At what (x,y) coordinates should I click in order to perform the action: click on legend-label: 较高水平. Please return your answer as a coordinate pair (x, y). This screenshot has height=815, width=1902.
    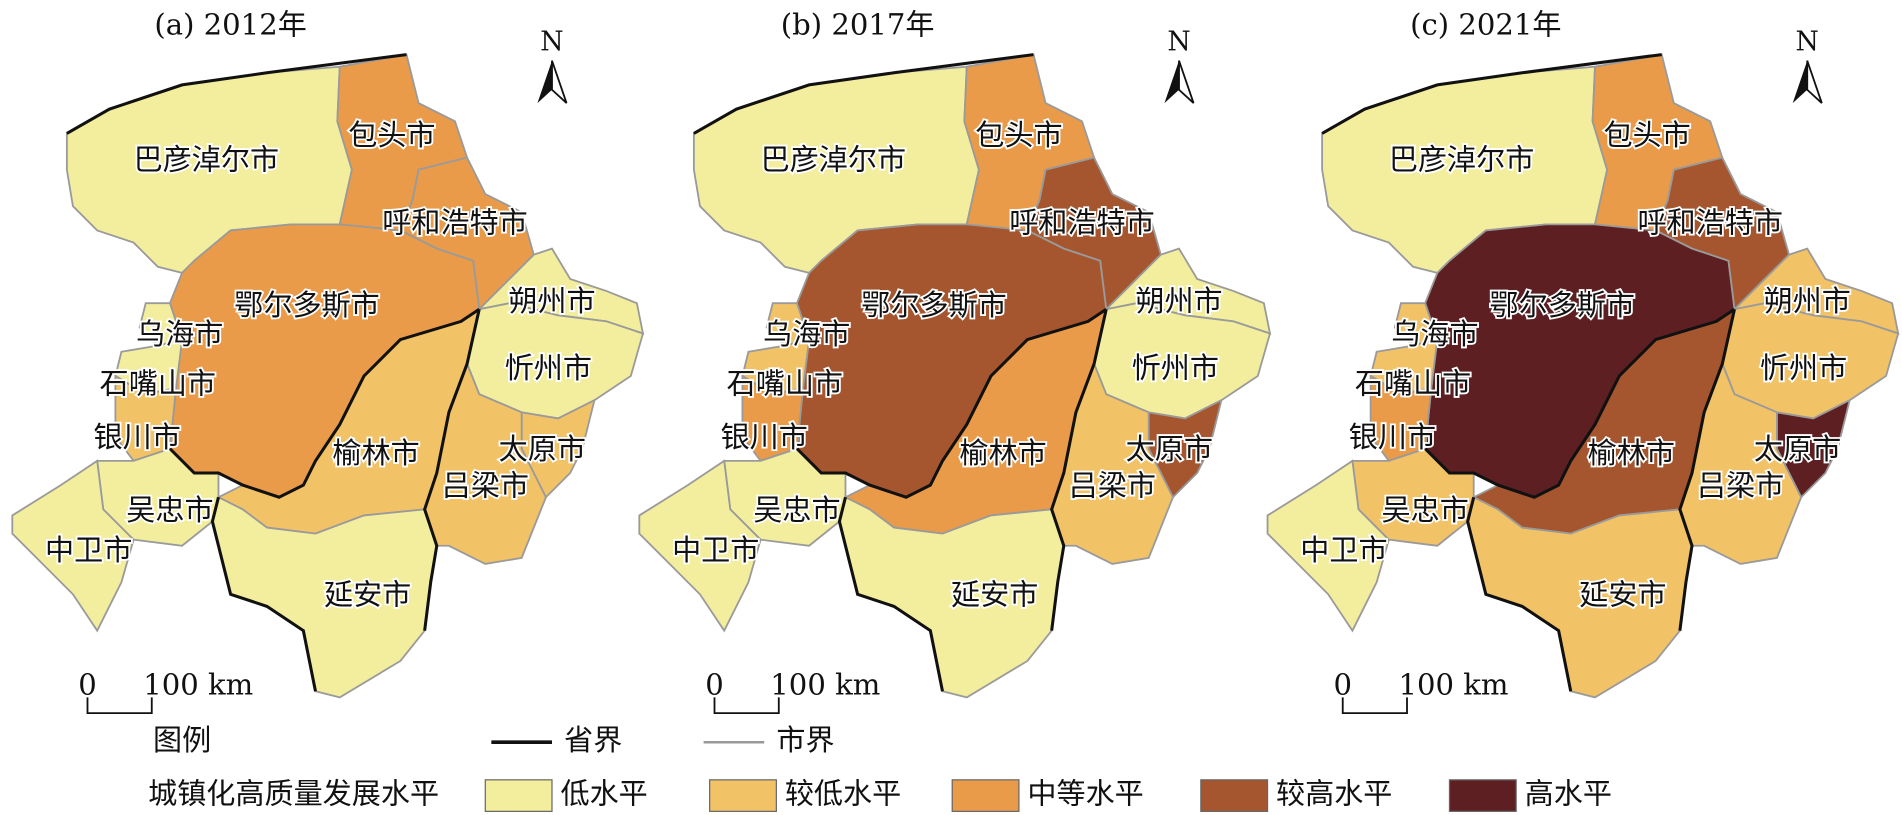
    Looking at the image, I should click on (1334, 794).